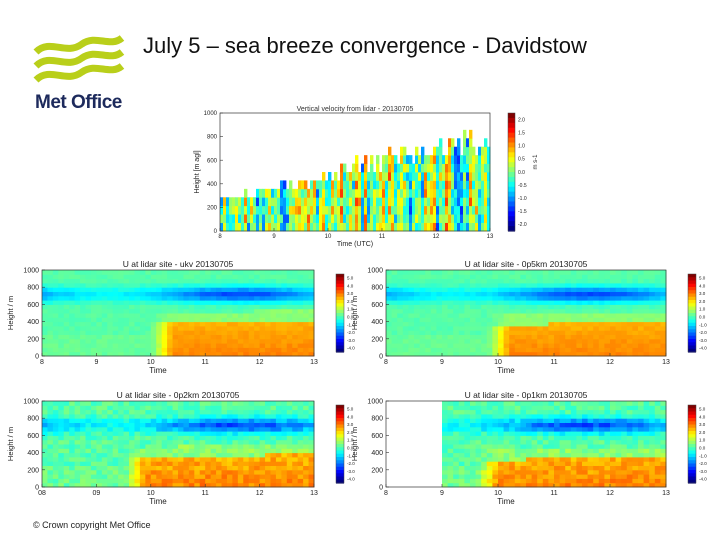 This screenshot has width=720, height=540. What do you see at coordinates (351, 455) in the screenshot?
I see `p2km-colorbar-label: -1.0` at bounding box center [351, 455].